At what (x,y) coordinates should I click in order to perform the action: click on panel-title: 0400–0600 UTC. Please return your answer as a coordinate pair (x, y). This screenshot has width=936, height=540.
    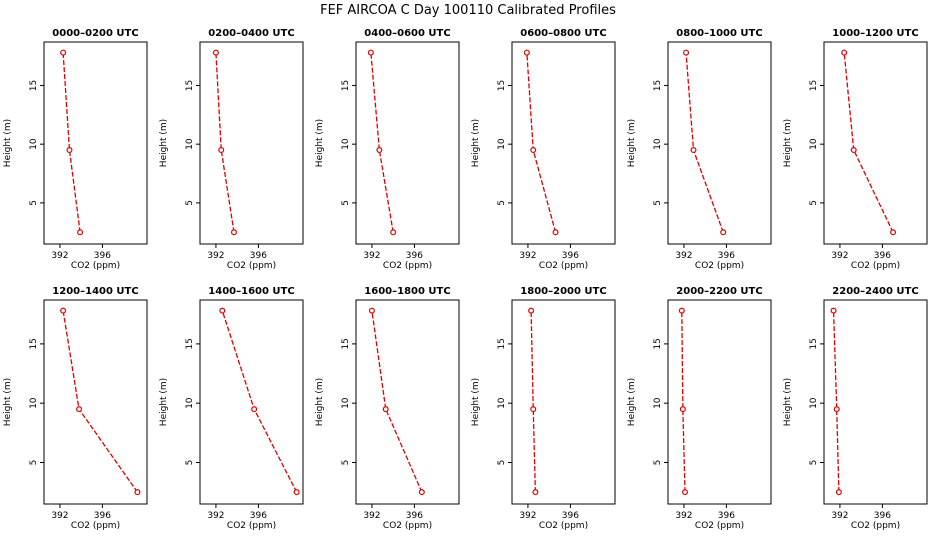
    Looking at the image, I should click on (407, 33).